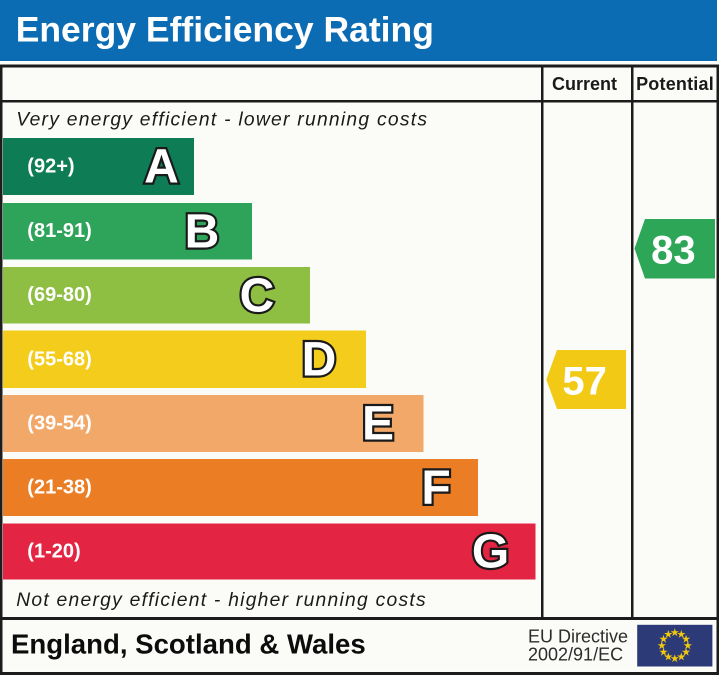 This screenshot has height=680, width=719. I want to click on svg-text: (69-80), so click(59, 295).